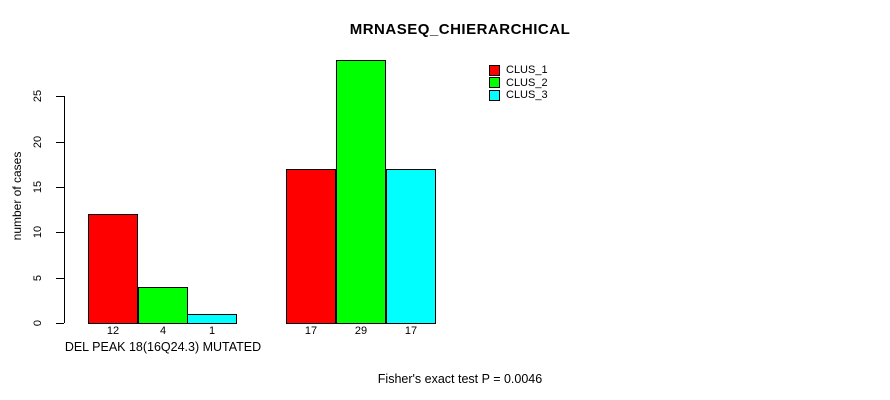 This screenshot has width=890, height=400. I want to click on legend-row-clus_3: CLUS_3, so click(518, 95).